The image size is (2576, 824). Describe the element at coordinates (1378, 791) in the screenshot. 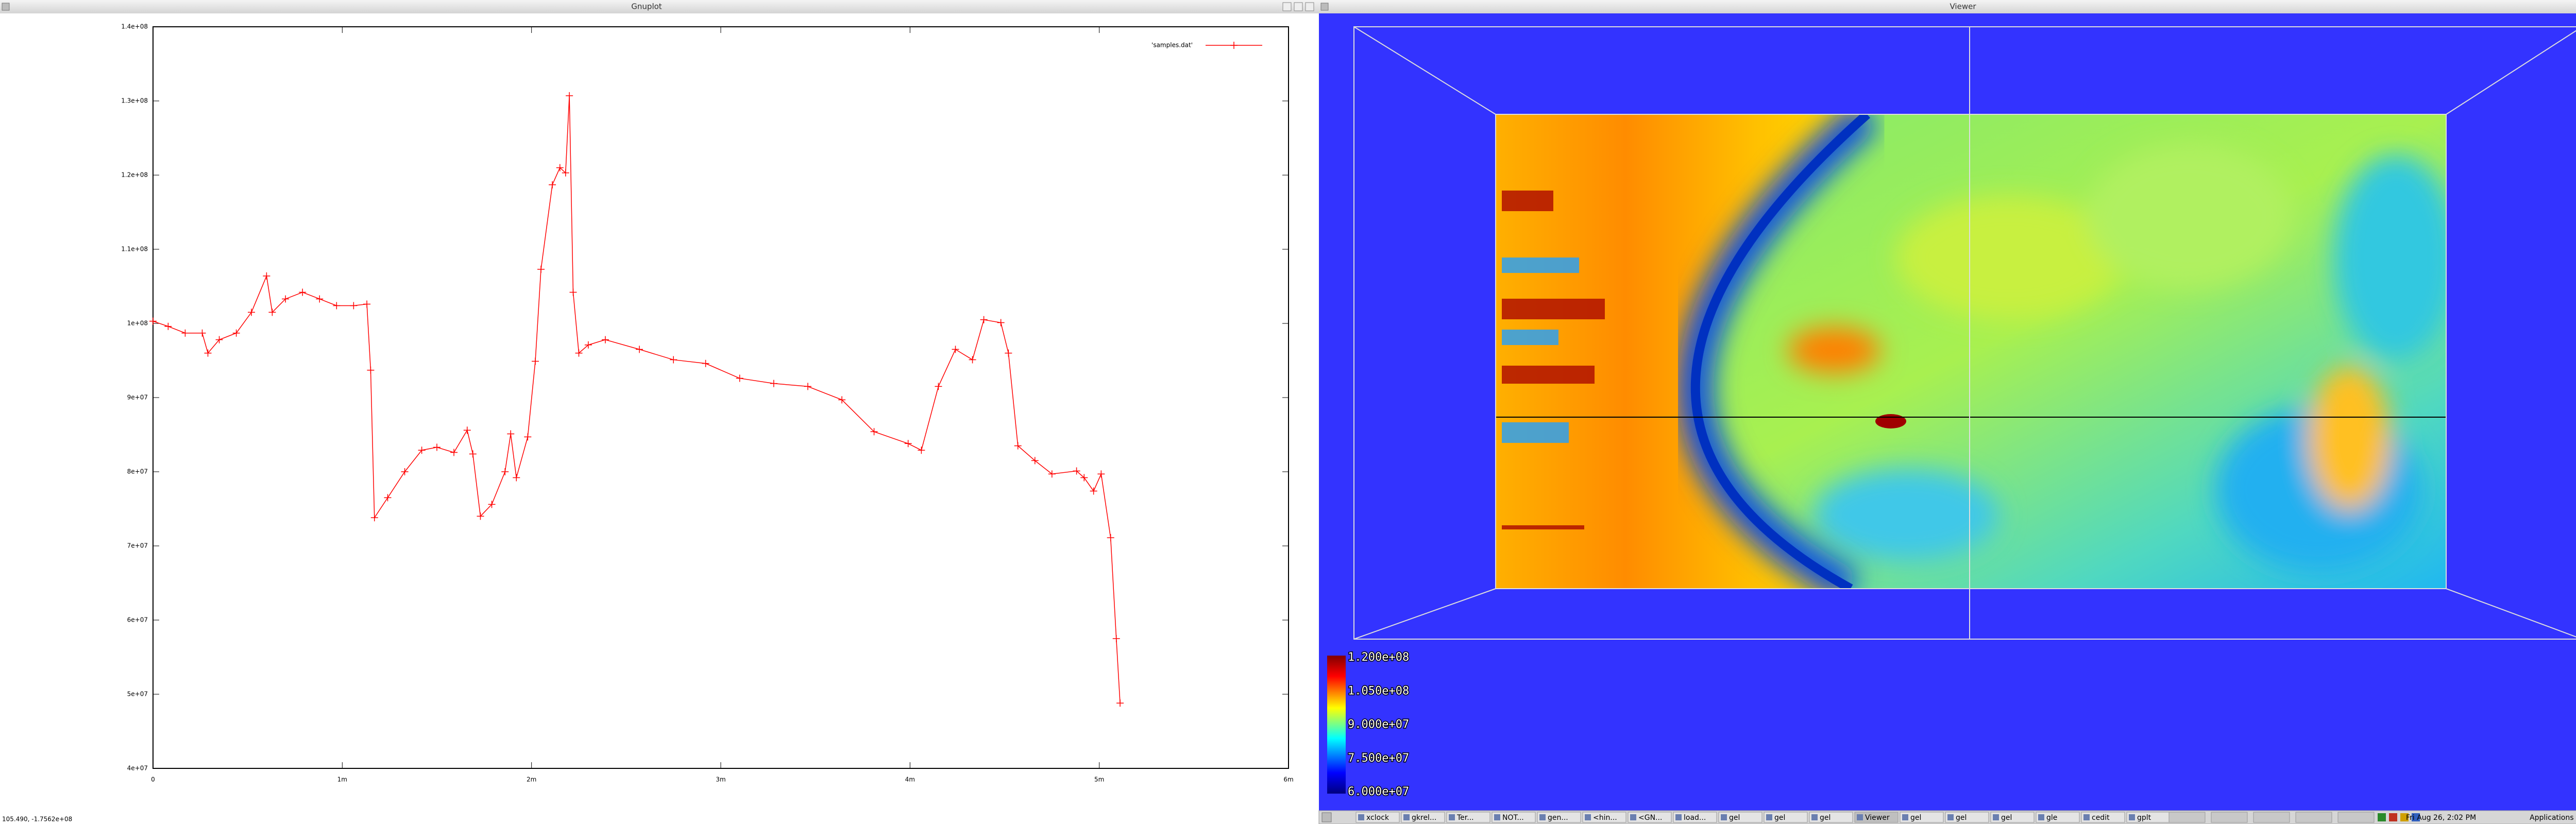

I see `colorbar-label: 6.000e+07` at that location.